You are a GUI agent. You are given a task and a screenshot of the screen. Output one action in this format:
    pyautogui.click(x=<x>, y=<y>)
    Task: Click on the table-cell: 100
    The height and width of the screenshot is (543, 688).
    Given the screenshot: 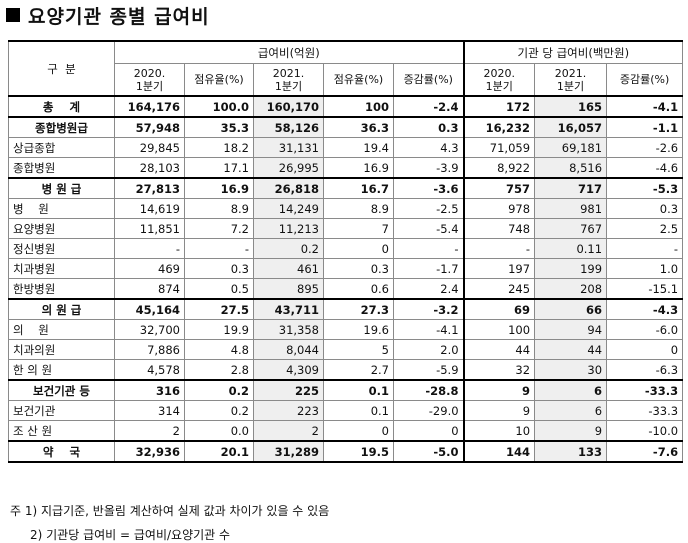 What is the action you would take?
    pyautogui.click(x=499, y=329)
    